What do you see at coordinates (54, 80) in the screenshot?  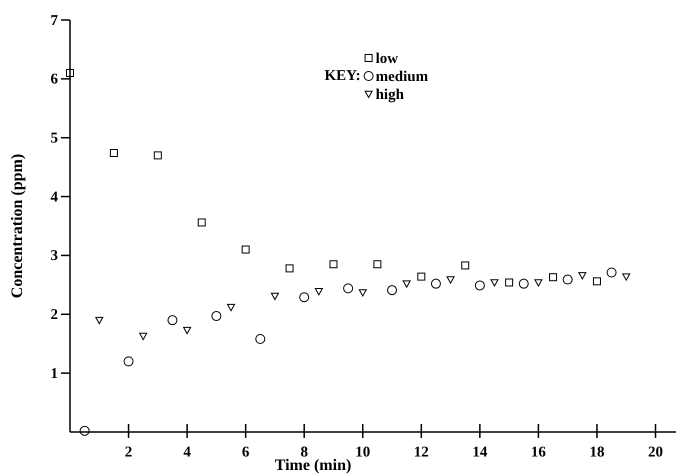 I see `y-tick-label: 6` at bounding box center [54, 80].